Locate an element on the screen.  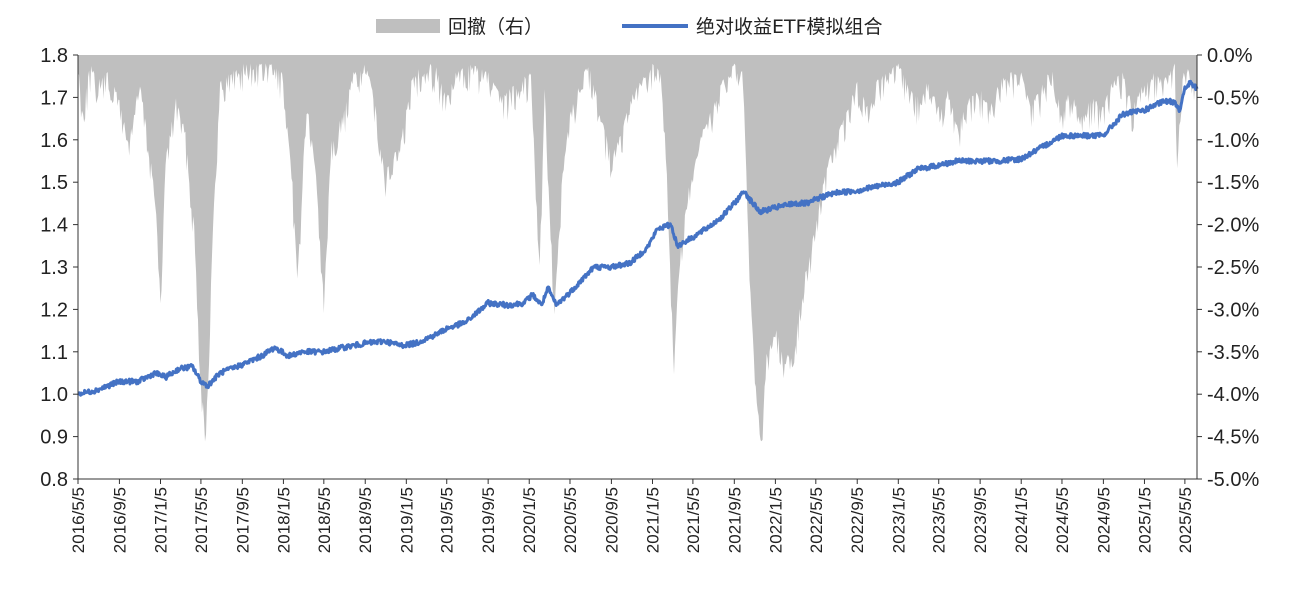
right-tick-label: -3.5% is located at coordinates (1233, 353).